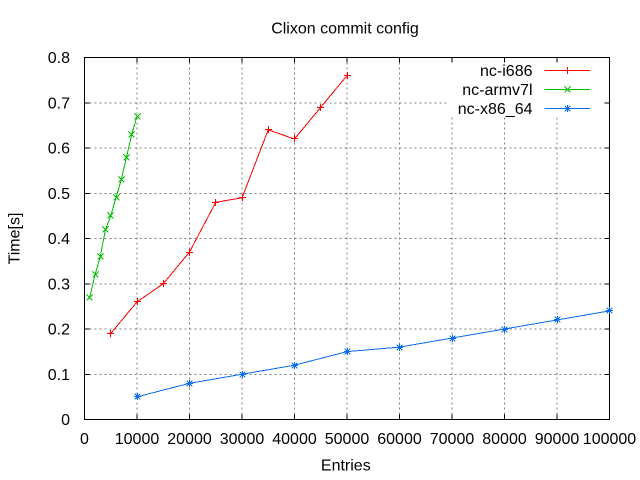 The width and height of the screenshot is (640, 480). Describe the element at coordinates (495, 109) in the screenshot. I see `svg-text: nc-x86_64` at that location.